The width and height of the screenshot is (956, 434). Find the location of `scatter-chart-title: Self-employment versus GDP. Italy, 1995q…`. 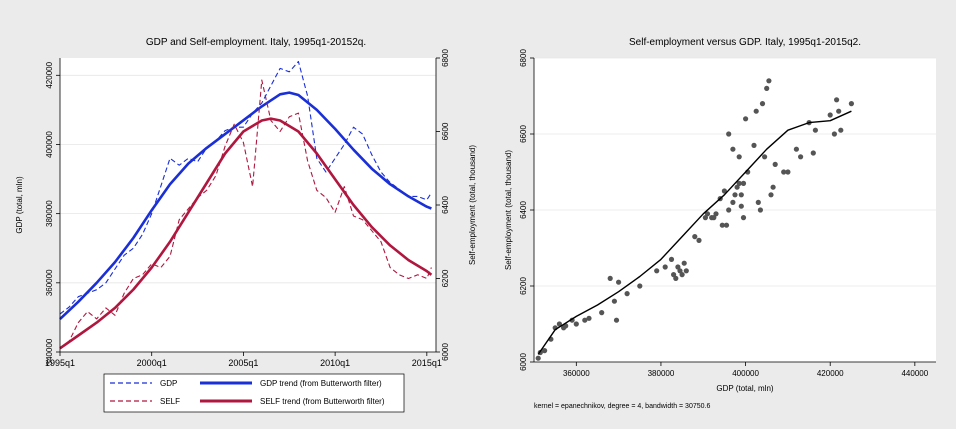

scatter-chart-title: Self-employment versus GDP. Italy, 1995q… is located at coordinates (745, 42).